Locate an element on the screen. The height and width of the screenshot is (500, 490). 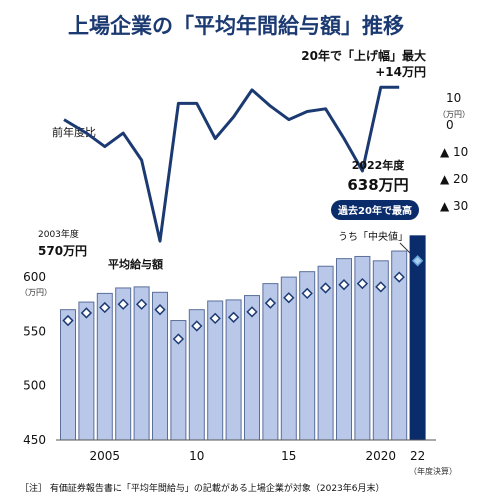
annotation-max-increase-line1: 20年で「上げ幅」最大 is located at coordinates (363, 55).